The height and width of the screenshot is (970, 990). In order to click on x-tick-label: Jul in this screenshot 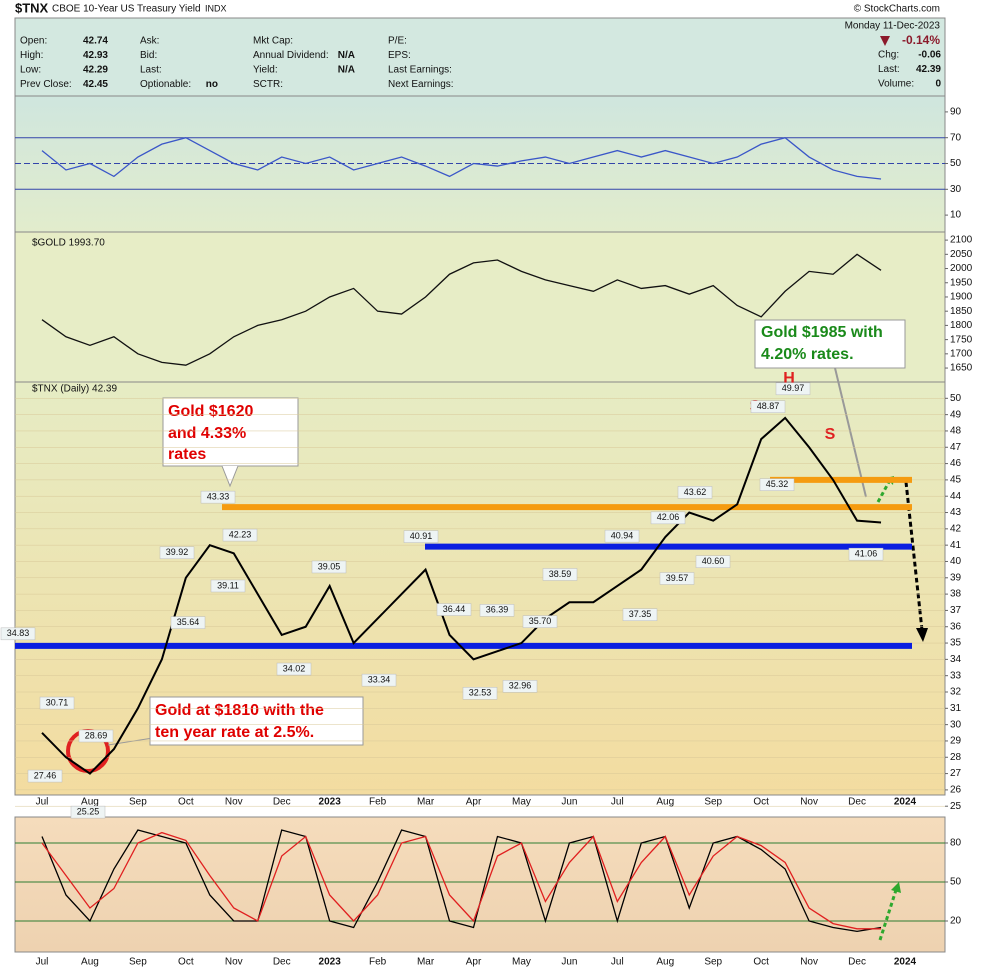, I will do `click(617, 802)`.